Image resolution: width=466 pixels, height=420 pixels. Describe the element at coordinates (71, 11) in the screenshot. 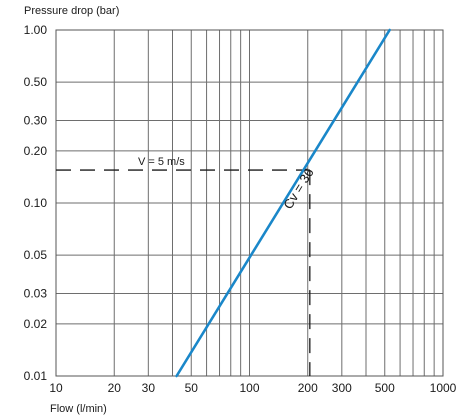

I see `y-axis-title: Pressure drop (bar)` at that location.